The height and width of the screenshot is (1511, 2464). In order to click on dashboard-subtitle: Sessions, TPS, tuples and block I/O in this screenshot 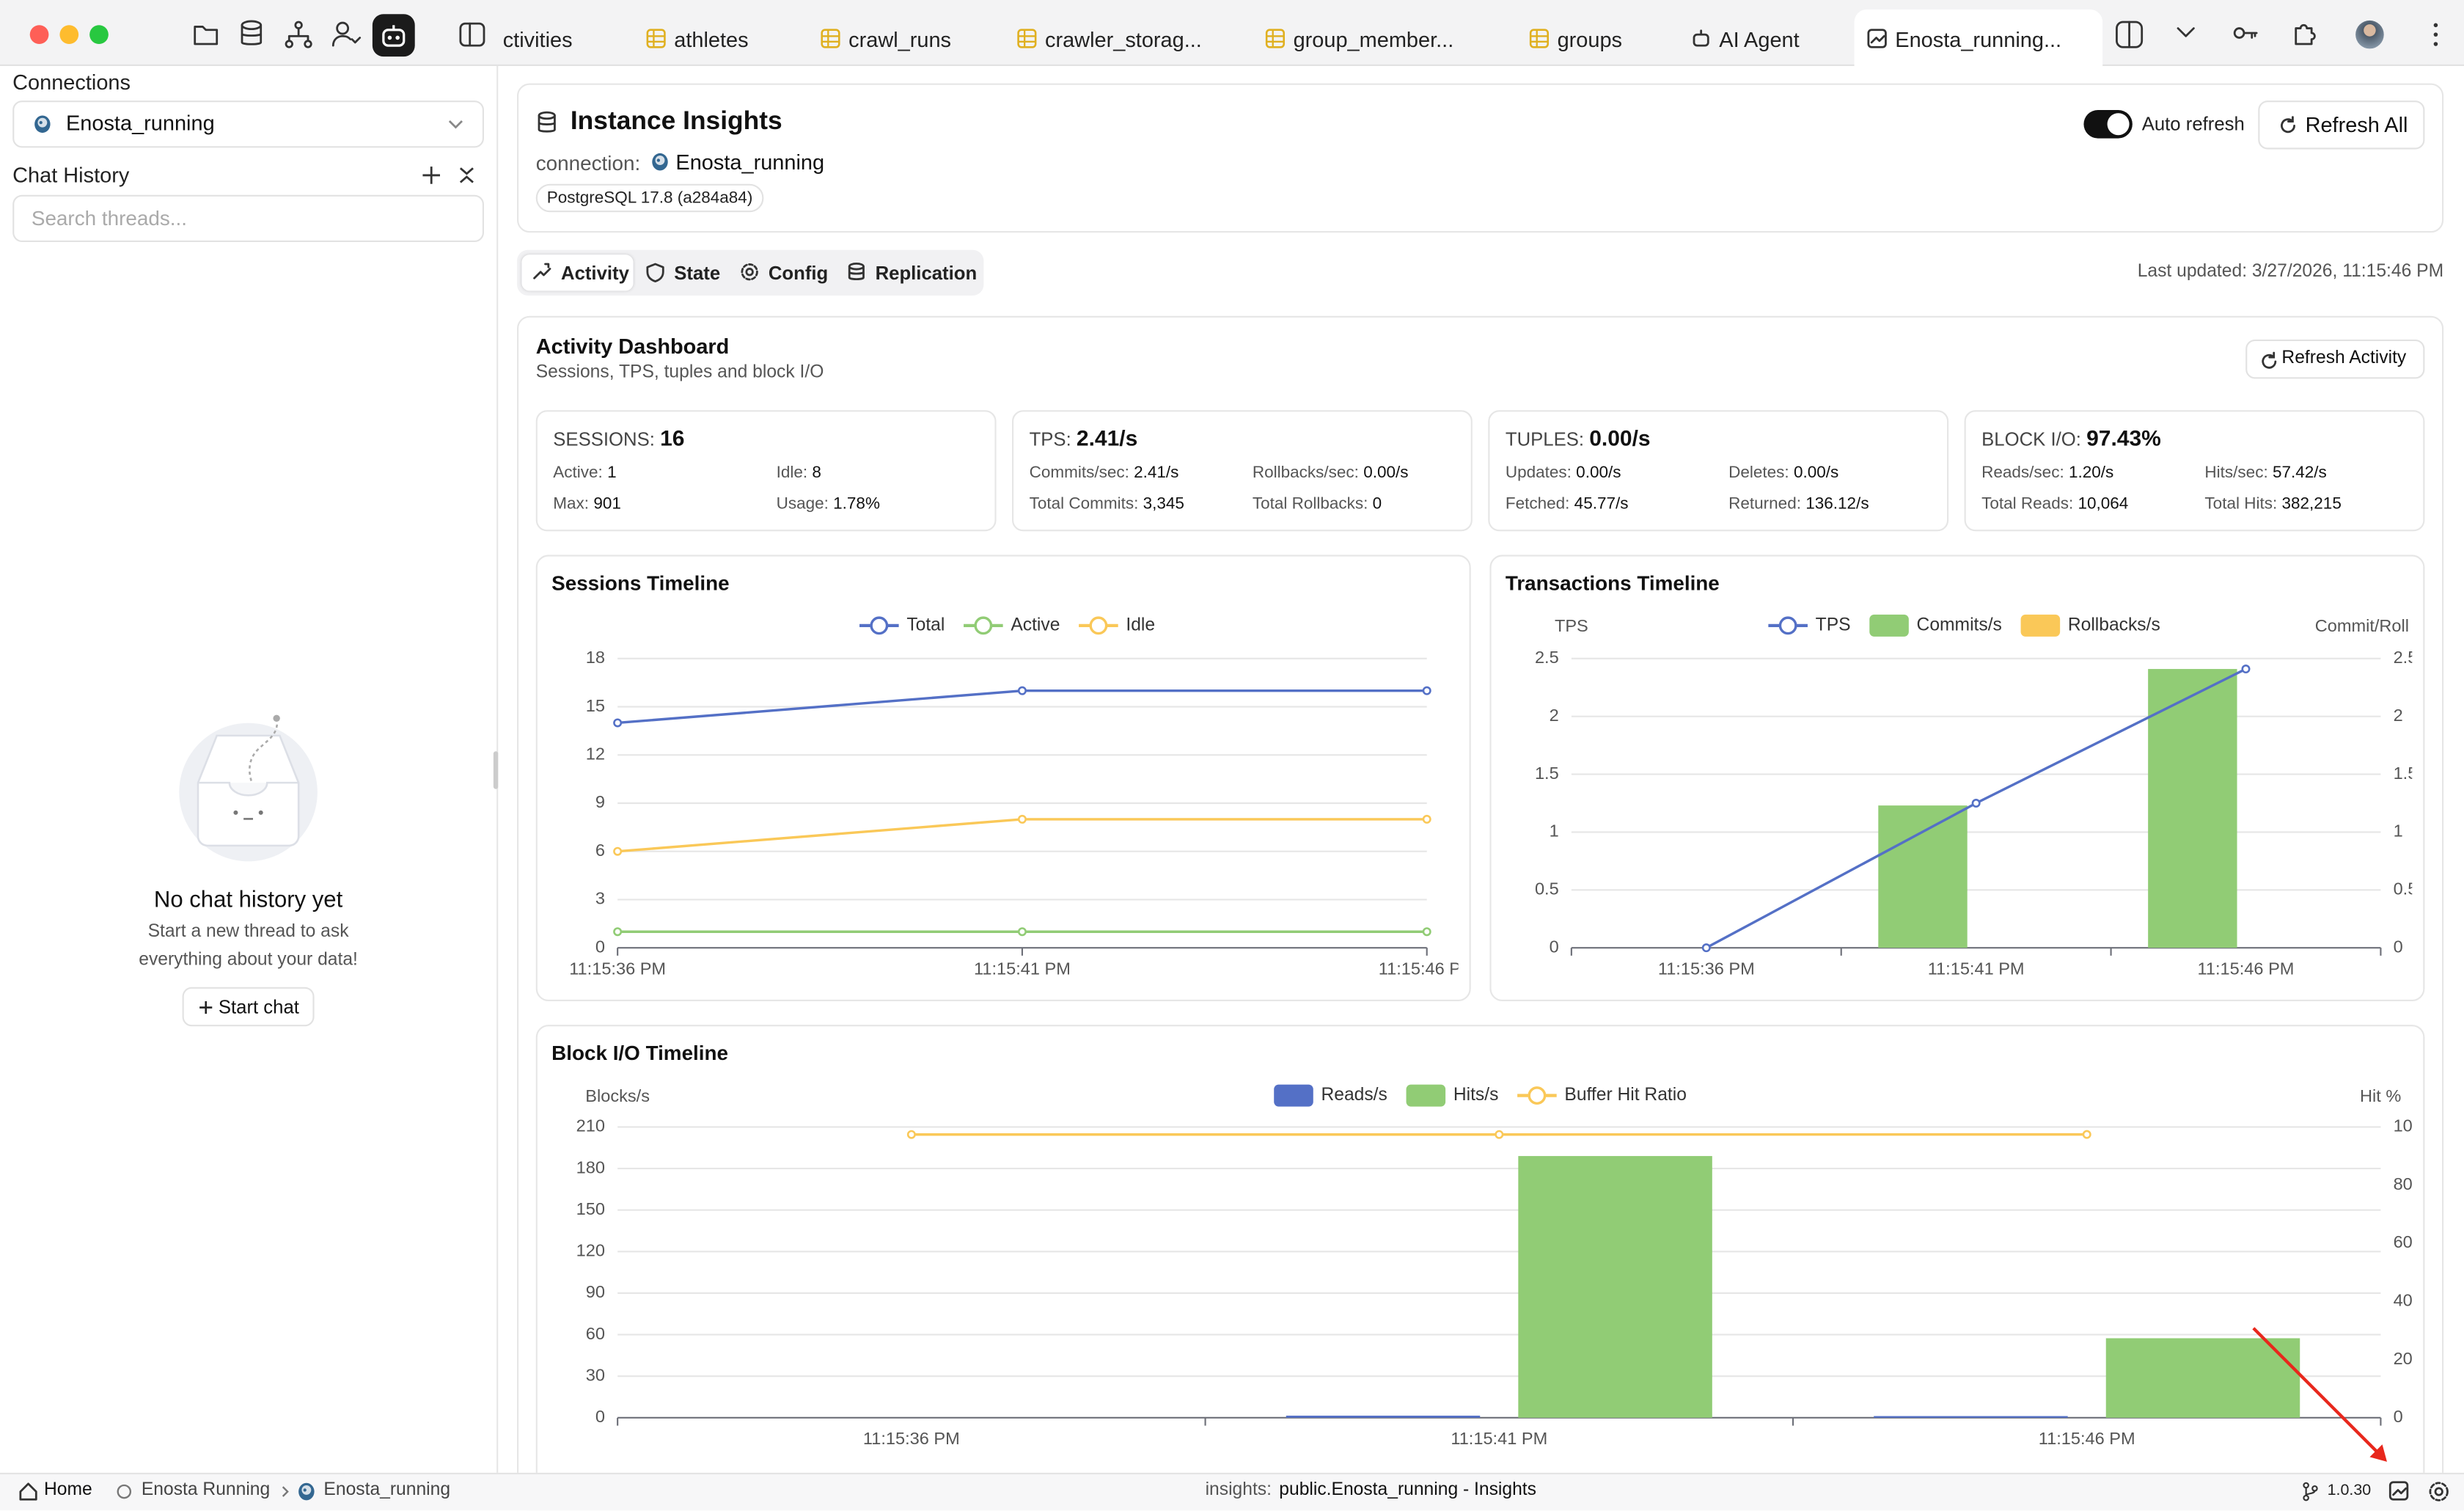, I will do `click(679, 372)`.